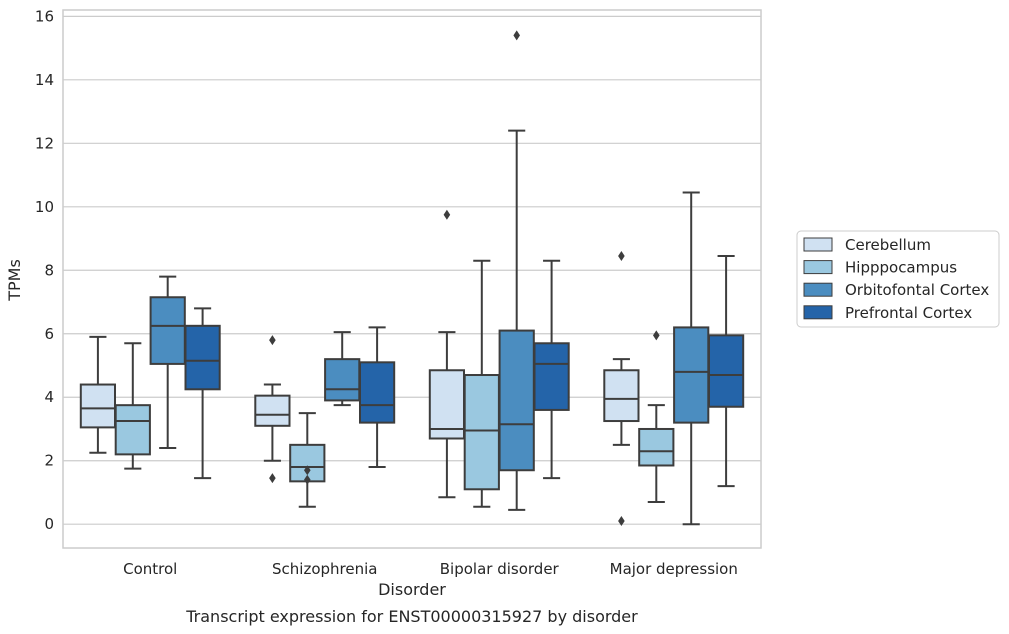  I want to click on legend-label: Hipppocampus, so click(901, 268).